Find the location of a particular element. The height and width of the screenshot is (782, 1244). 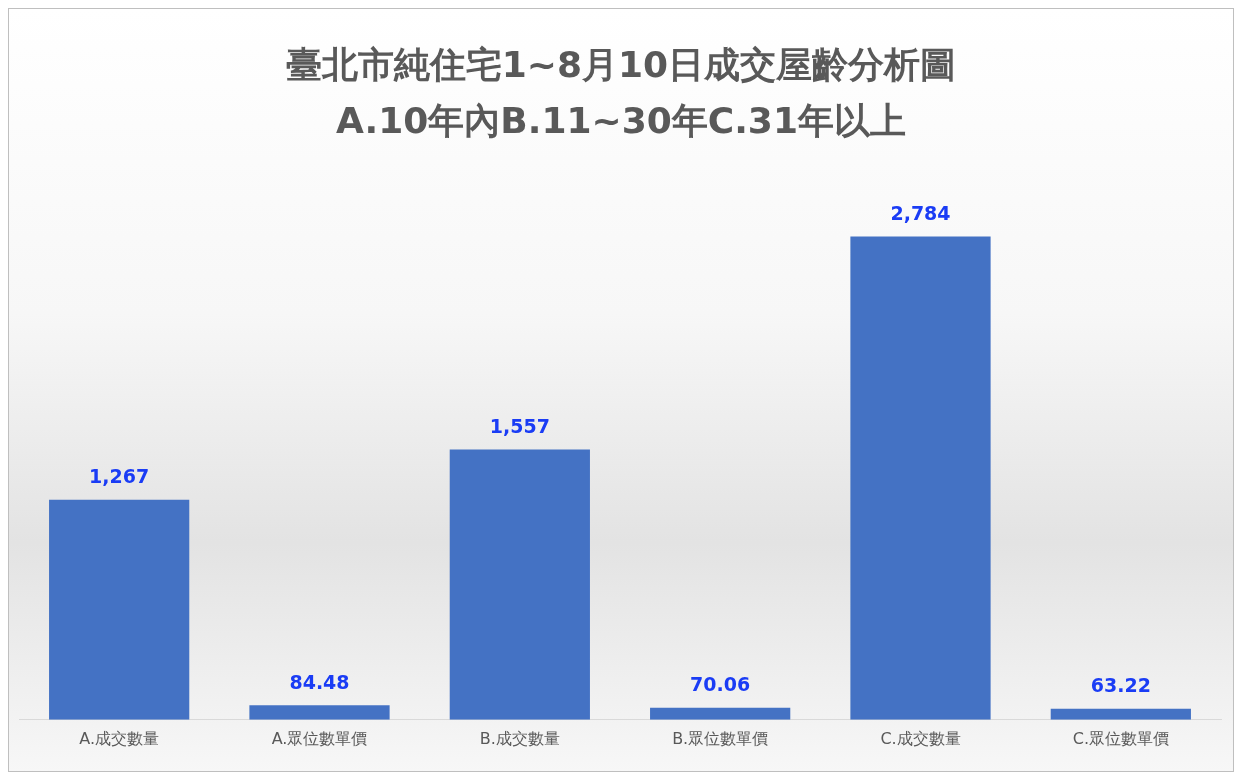

x-tick-label: C.成交數量 is located at coordinates (920, 738).